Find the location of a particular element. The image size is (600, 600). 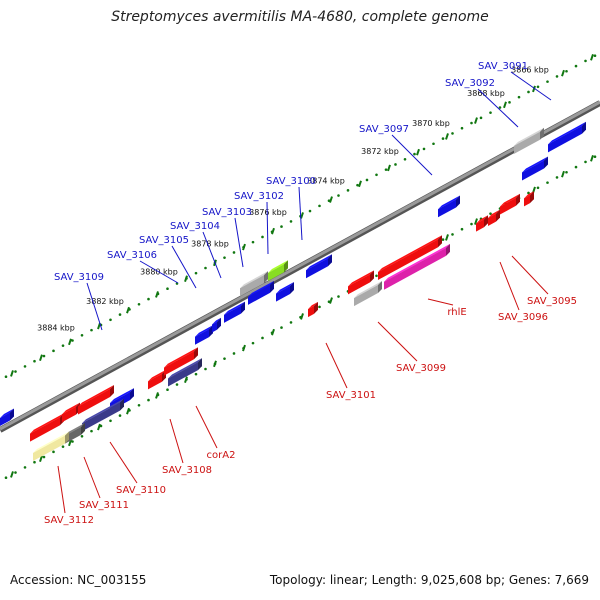

lower-gene-14-front is located at coordinates (492, 220).